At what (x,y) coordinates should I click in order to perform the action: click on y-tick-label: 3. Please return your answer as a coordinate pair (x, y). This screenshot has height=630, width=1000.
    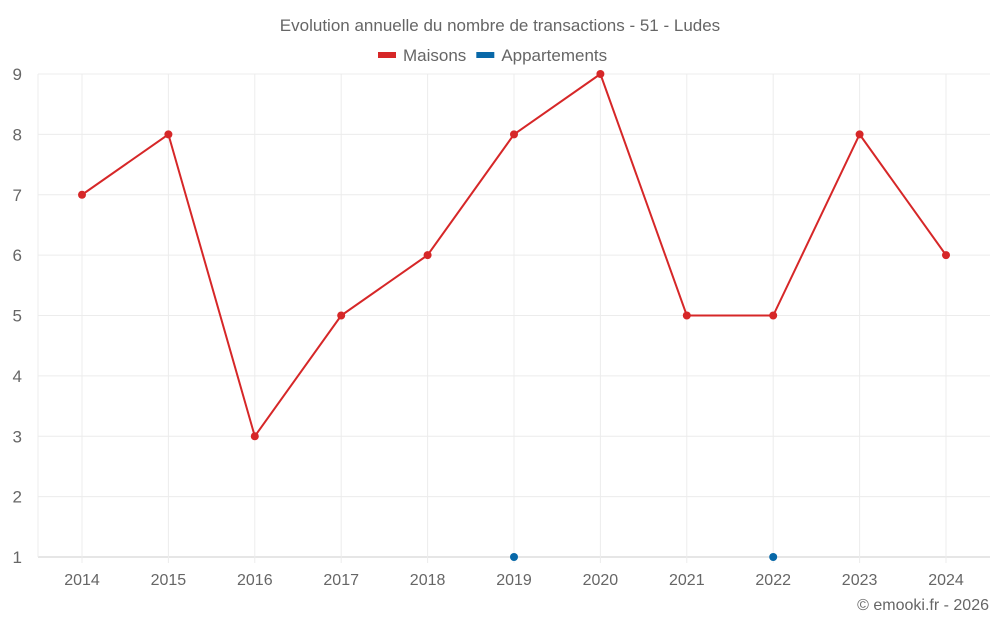
    Looking at the image, I should click on (17, 436).